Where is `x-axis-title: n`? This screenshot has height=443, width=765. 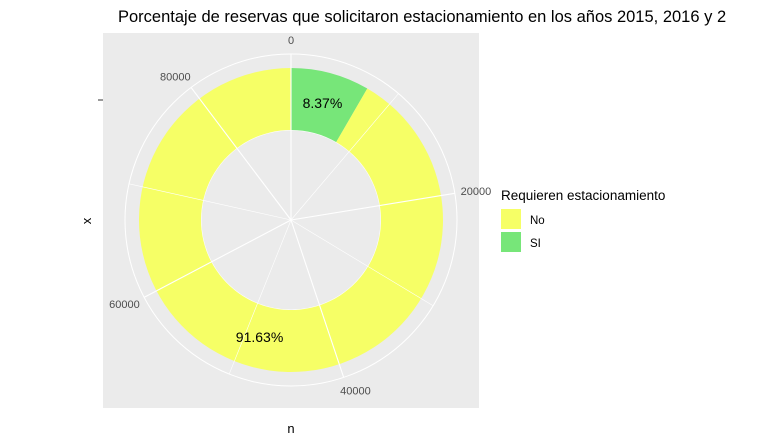
x-axis-title: n is located at coordinates (290, 428).